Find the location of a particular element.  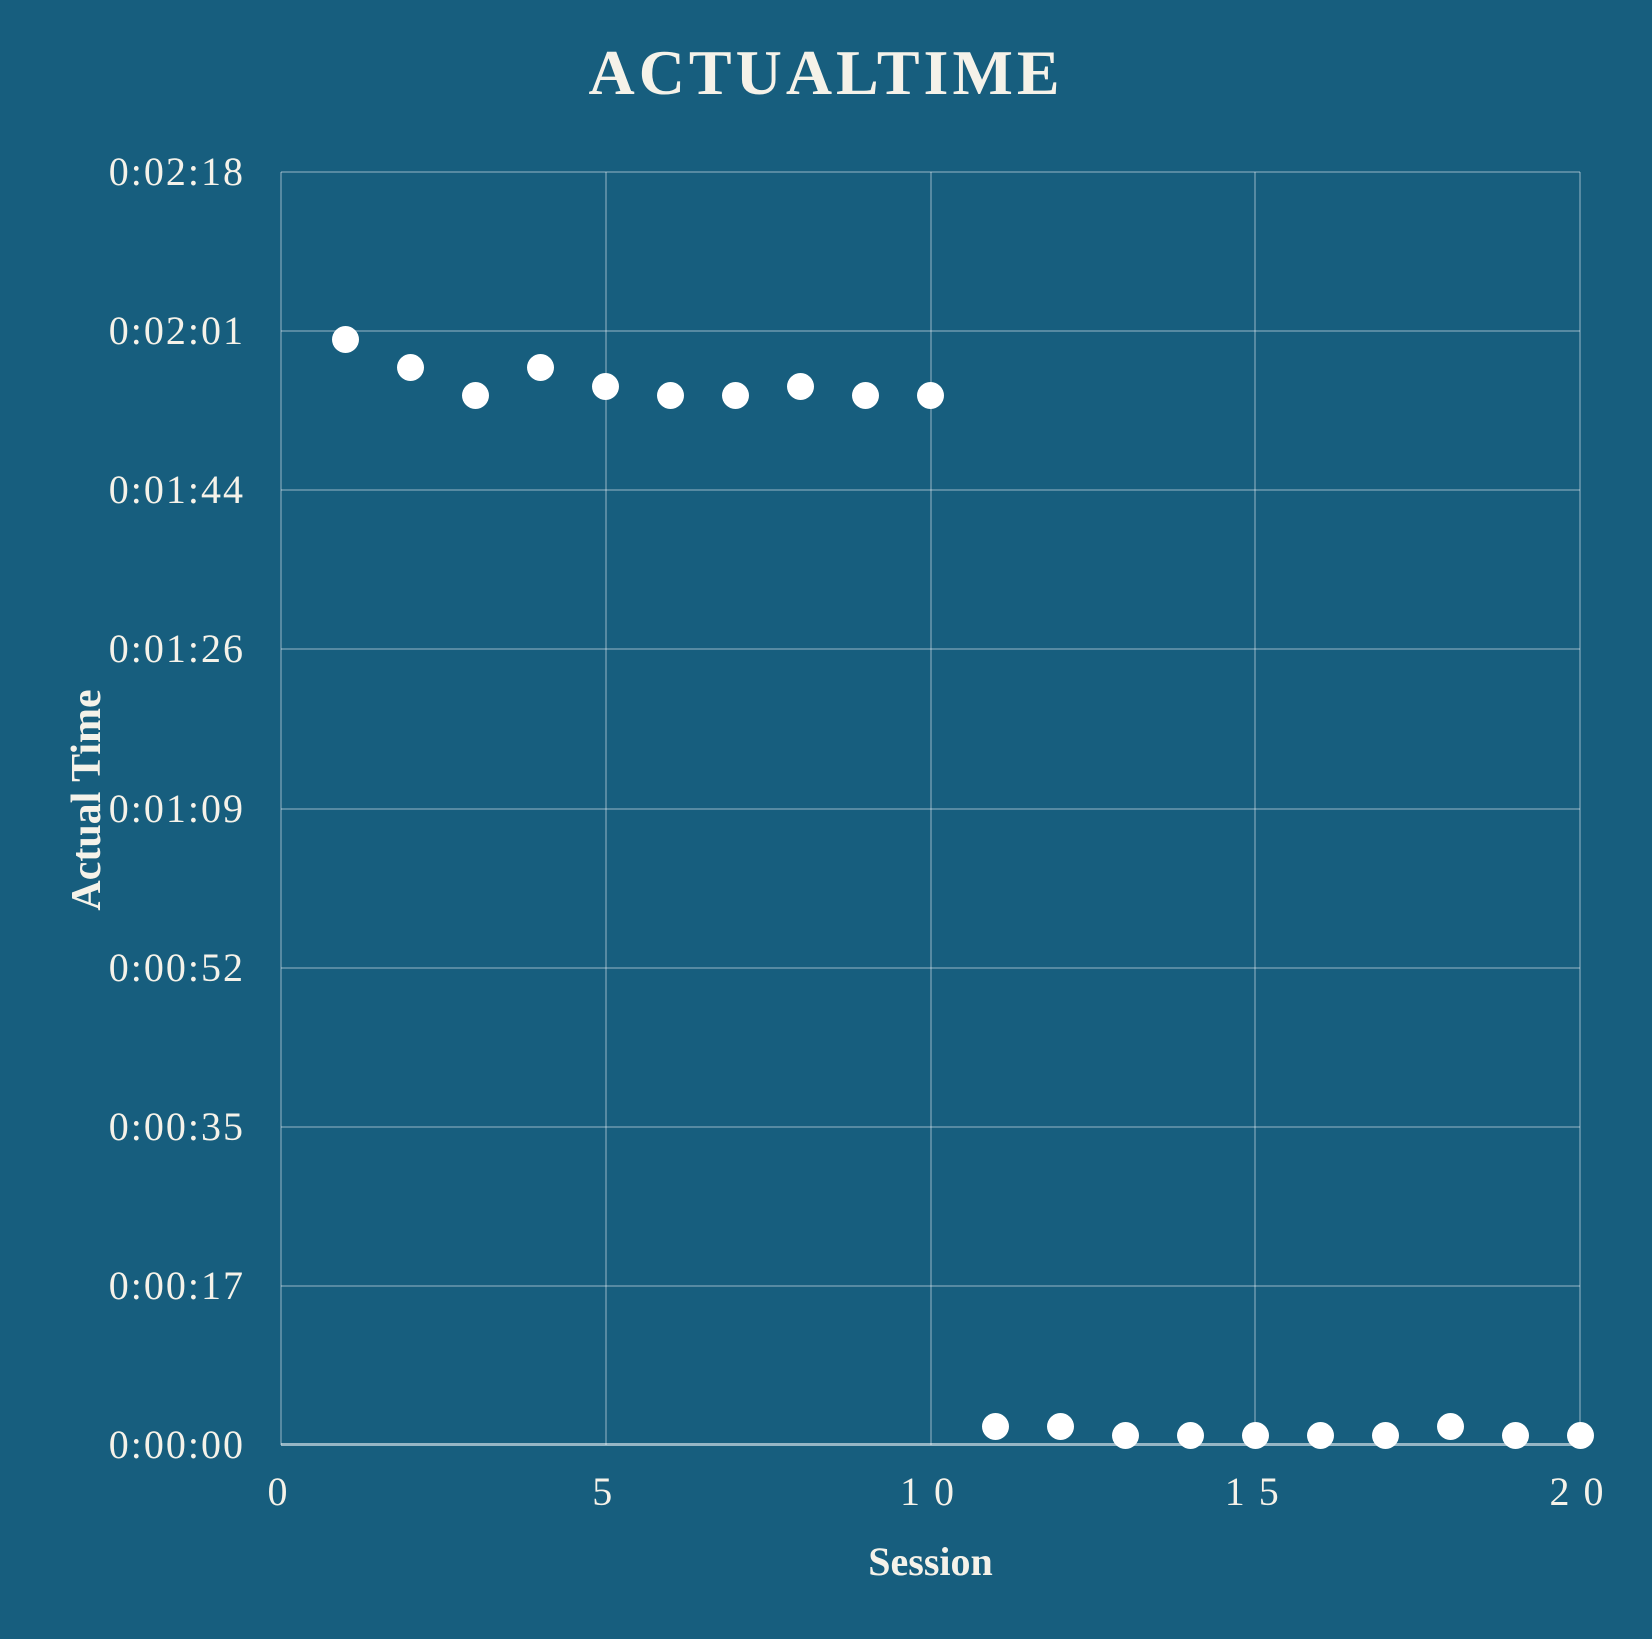

x-axis-tick-label: 10 is located at coordinates (934, 1491).